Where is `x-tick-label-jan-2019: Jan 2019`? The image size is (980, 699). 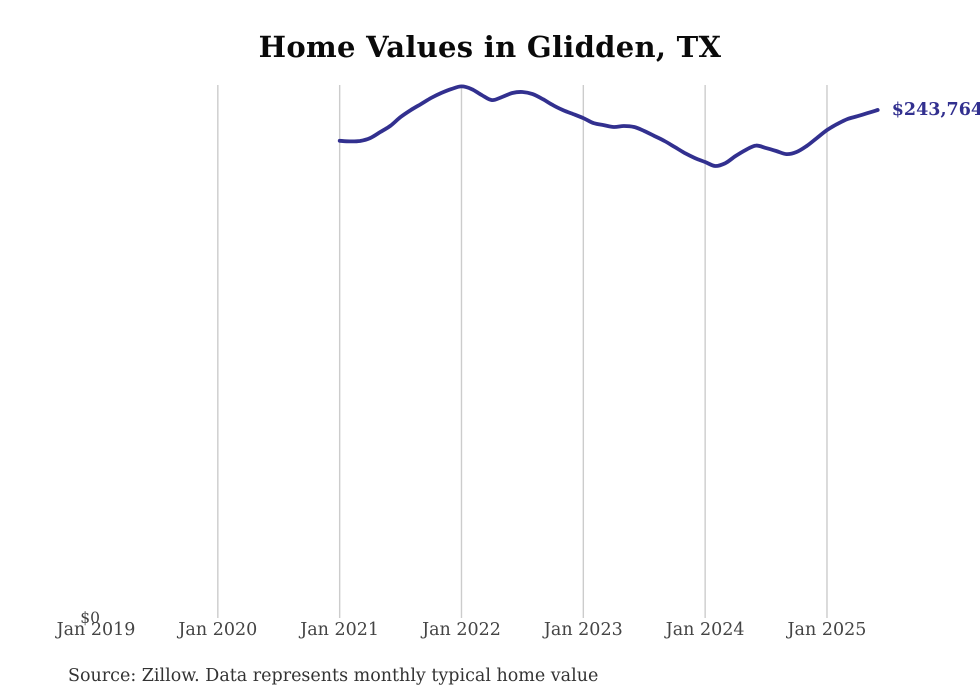 x-tick-label-jan-2019: Jan 2019 is located at coordinates (96, 630).